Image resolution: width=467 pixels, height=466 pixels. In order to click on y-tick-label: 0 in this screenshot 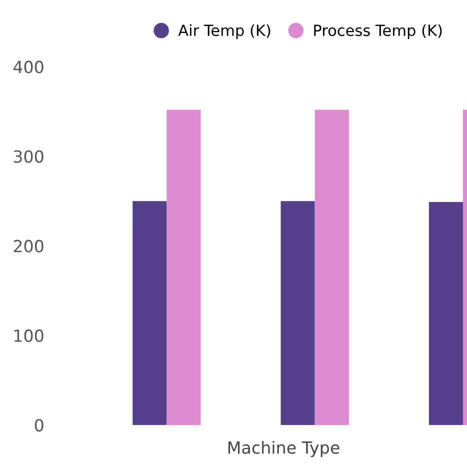, I will do `click(39, 425)`.